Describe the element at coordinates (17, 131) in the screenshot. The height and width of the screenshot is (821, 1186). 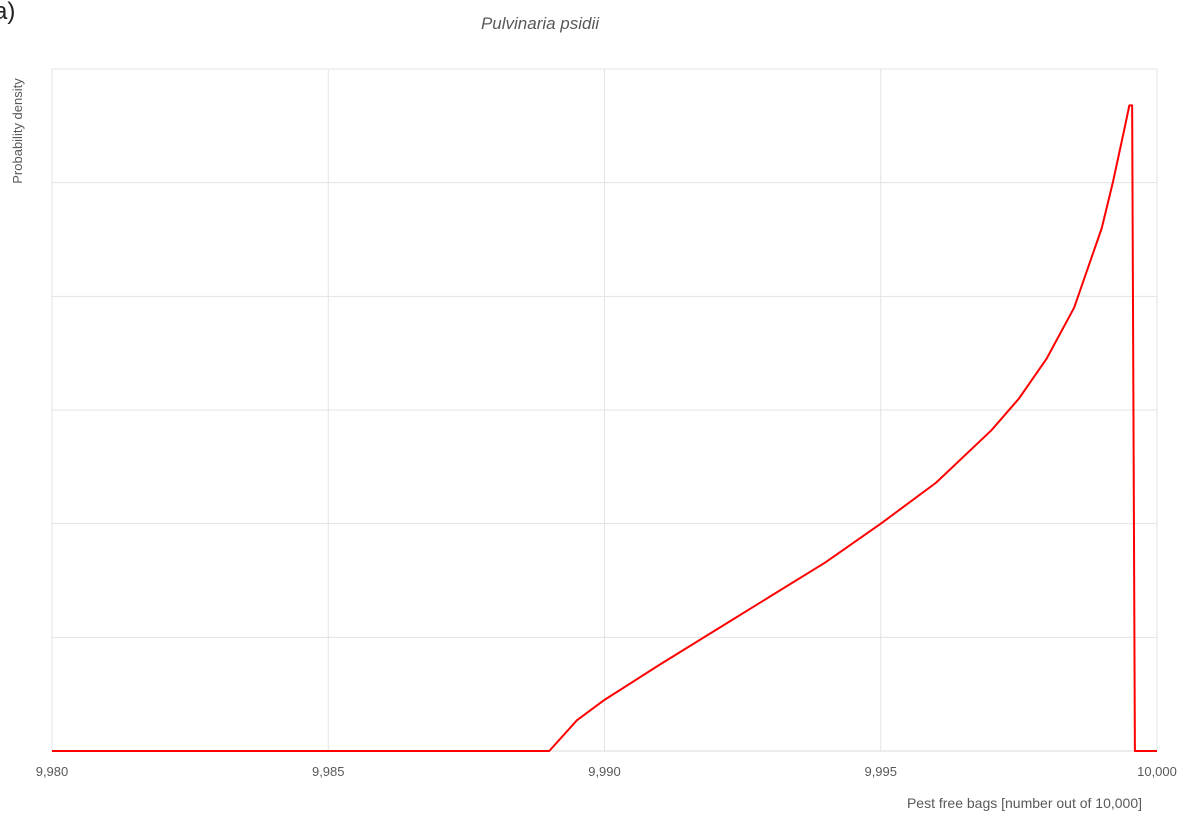
I see `y-axis-label: Probability density` at that location.